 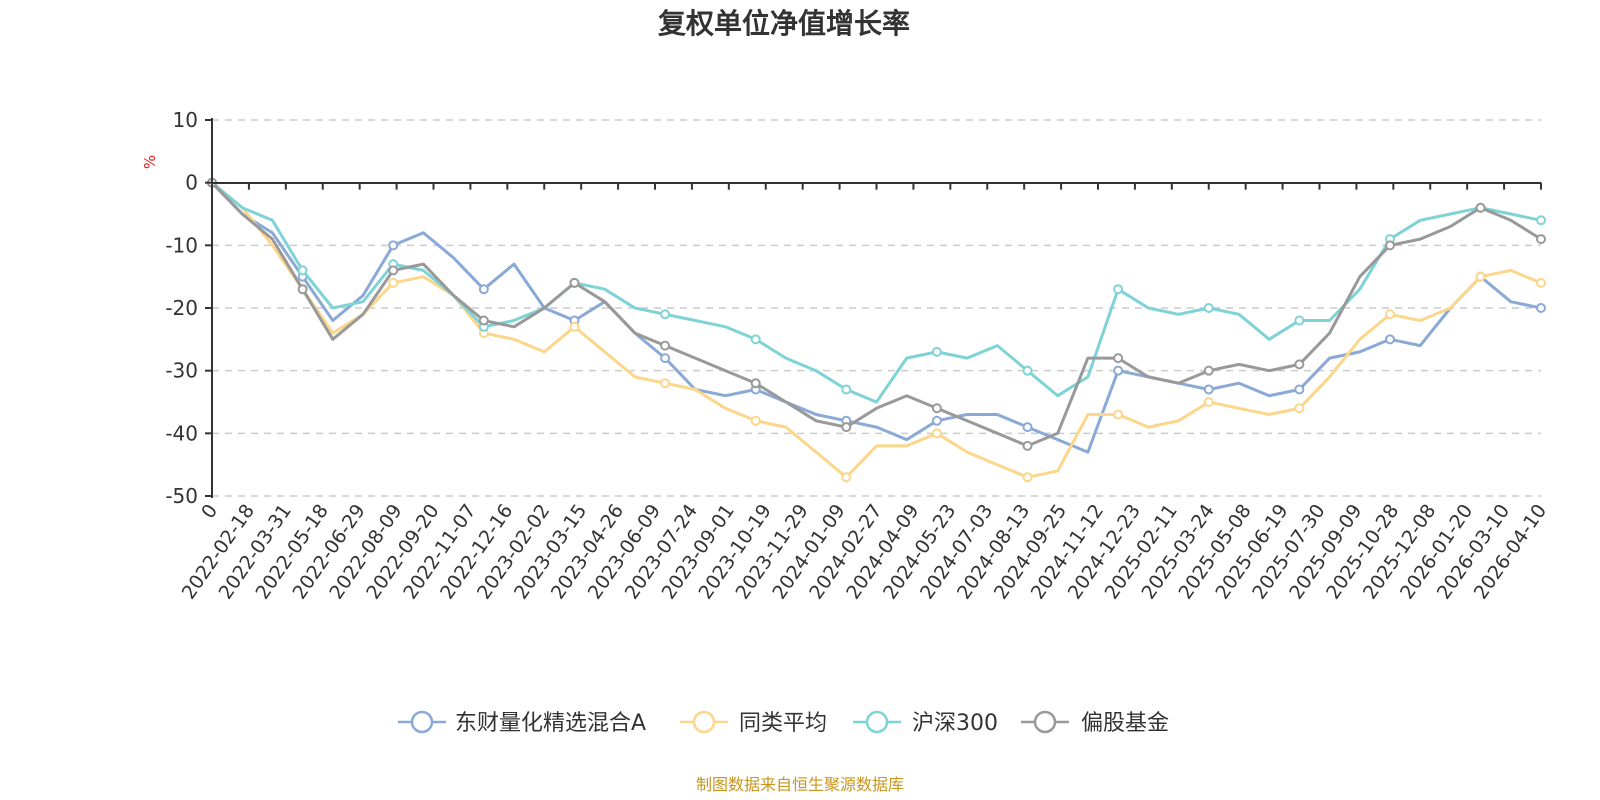 What do you see at coordinates (181, 371) in the screenshot?
I see `y-tick-label: -30` at bounding box center [181, 371].